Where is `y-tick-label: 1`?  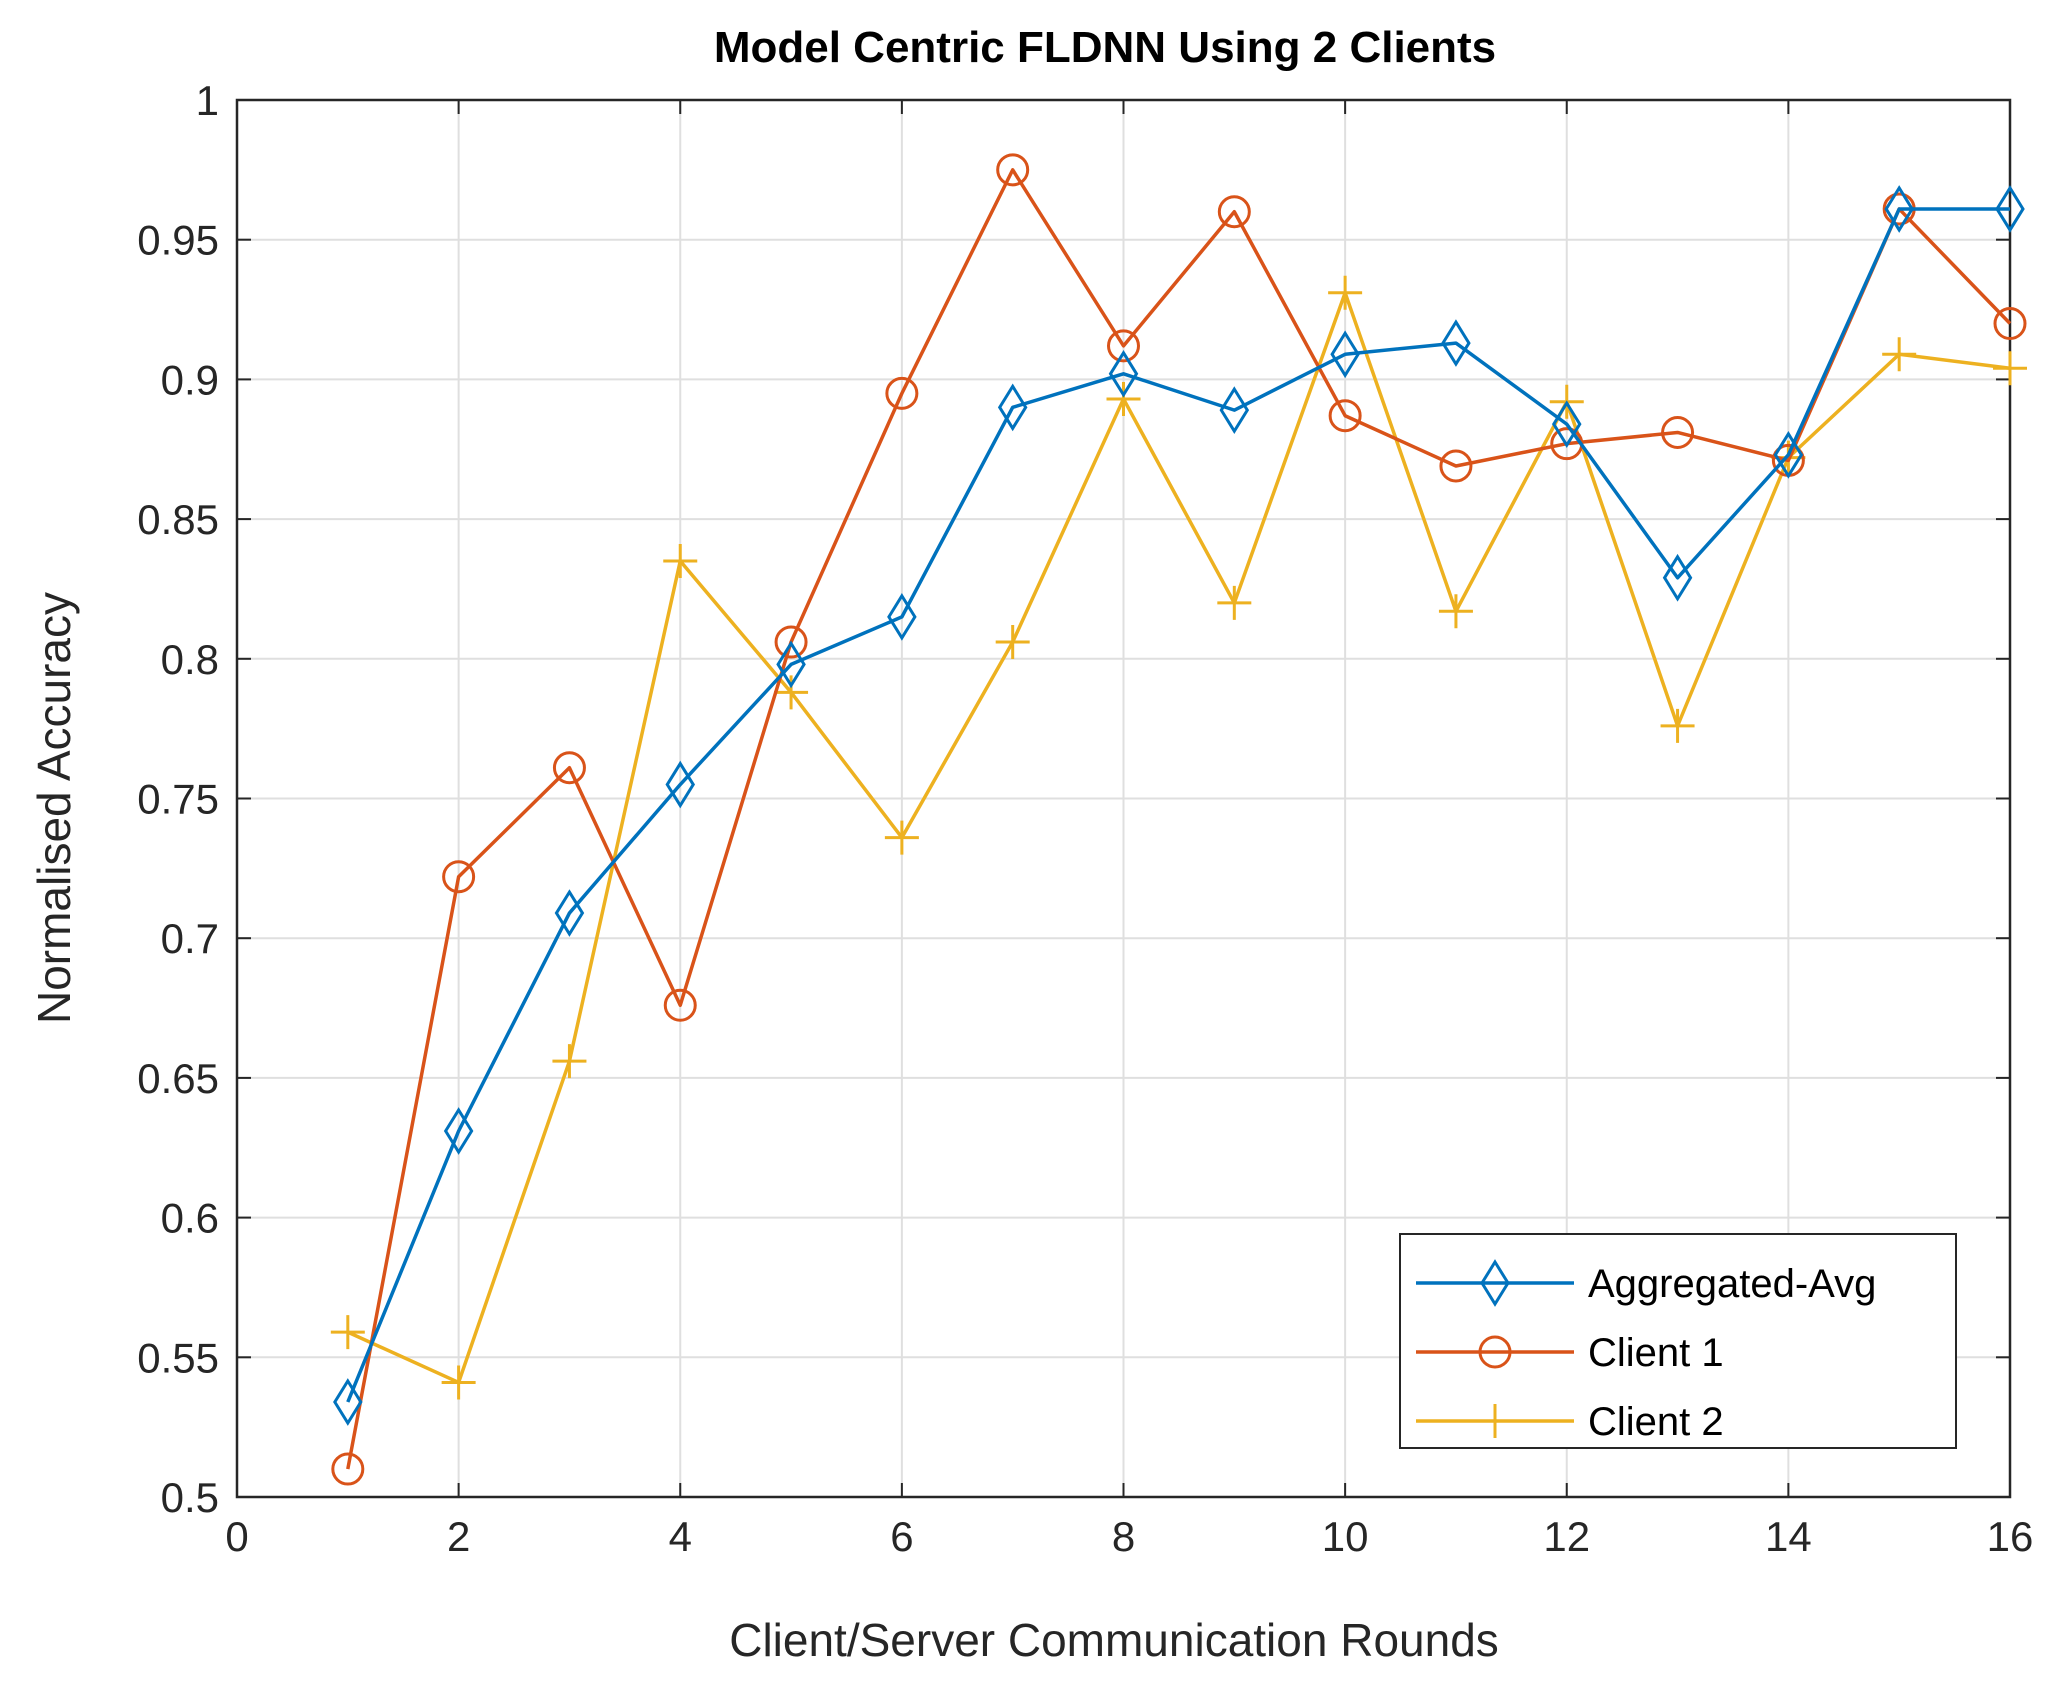
y-tick-label: 1 is located at coordinates (207, 100).